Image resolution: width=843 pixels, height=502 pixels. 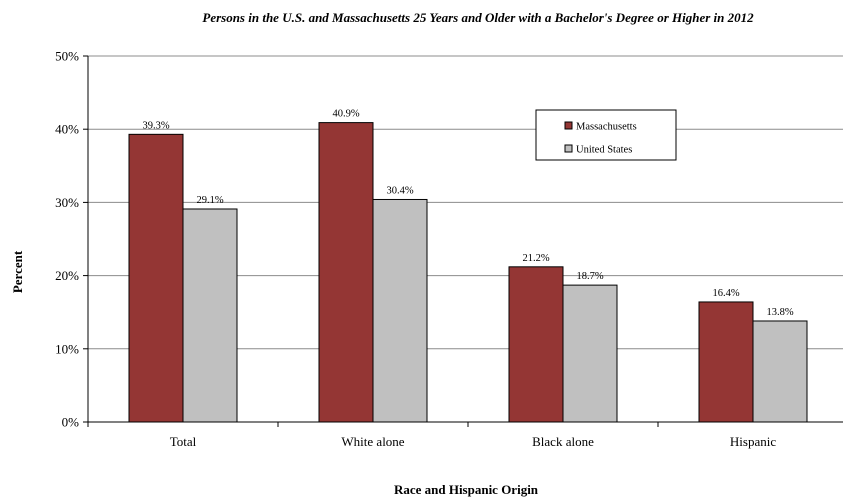 I want to click on data-label-united-states: 30.4%, so click(x=399, y=190).